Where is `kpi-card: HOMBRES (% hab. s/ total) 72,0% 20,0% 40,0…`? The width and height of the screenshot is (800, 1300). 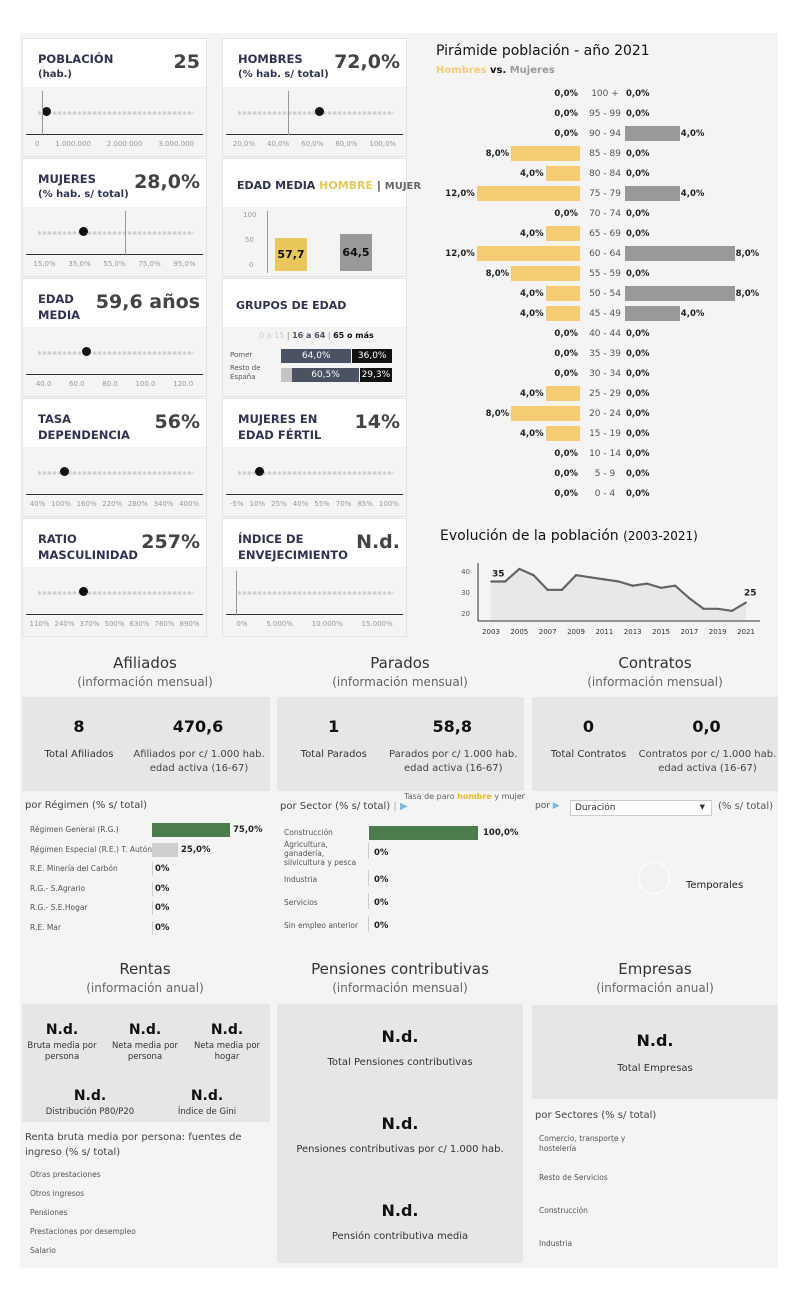
kpi-card: HOMBRES (% hab. s/ total) 72,0% 20,0% 40,0… is located at coordinates (314, 97).